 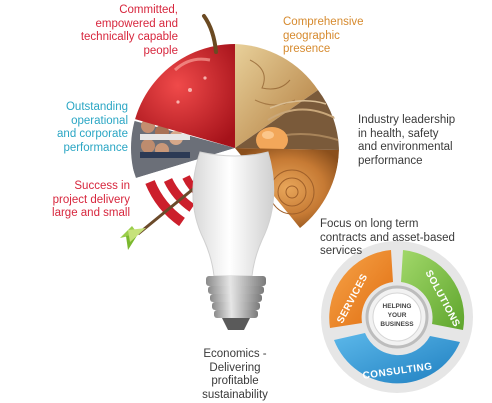 What do you see at coordinates (323, 35) in the screenshot?
I see `label-geographic-presence: Comprehensive geographic presence` at bounding box center [323, 35].